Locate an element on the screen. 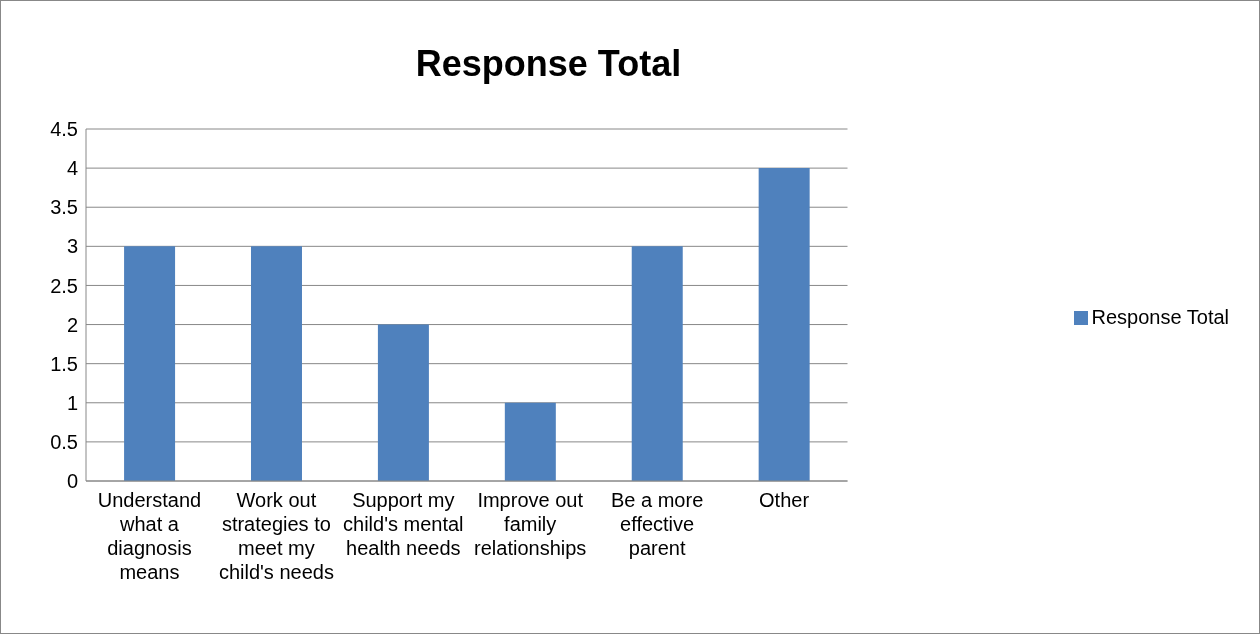 This screenshot has width=1260, height=634. y-tick-label: 1 is located at coordinates (72, 402).